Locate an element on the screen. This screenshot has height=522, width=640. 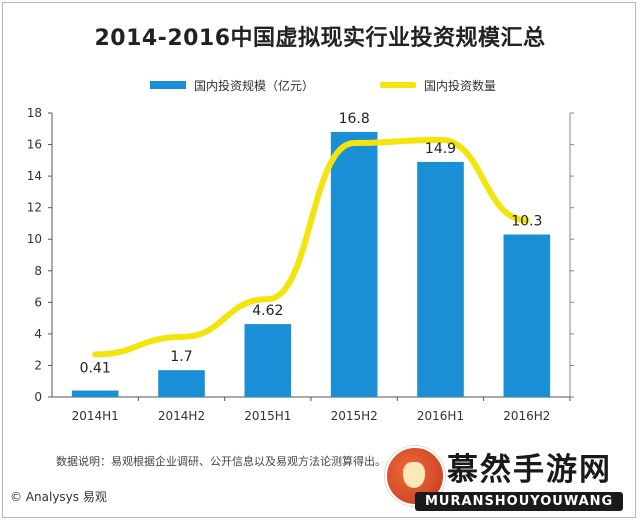
y-tick-label: 12 is located at coordinates (34, 208).